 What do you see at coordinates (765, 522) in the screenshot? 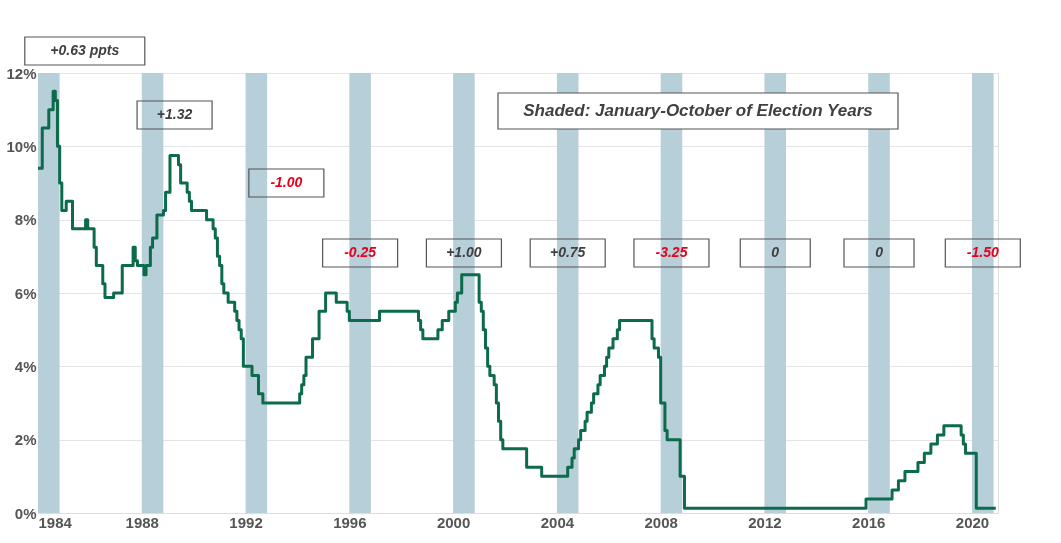
I see `x-tick-label: 2012` at bounding box center [765, 522].